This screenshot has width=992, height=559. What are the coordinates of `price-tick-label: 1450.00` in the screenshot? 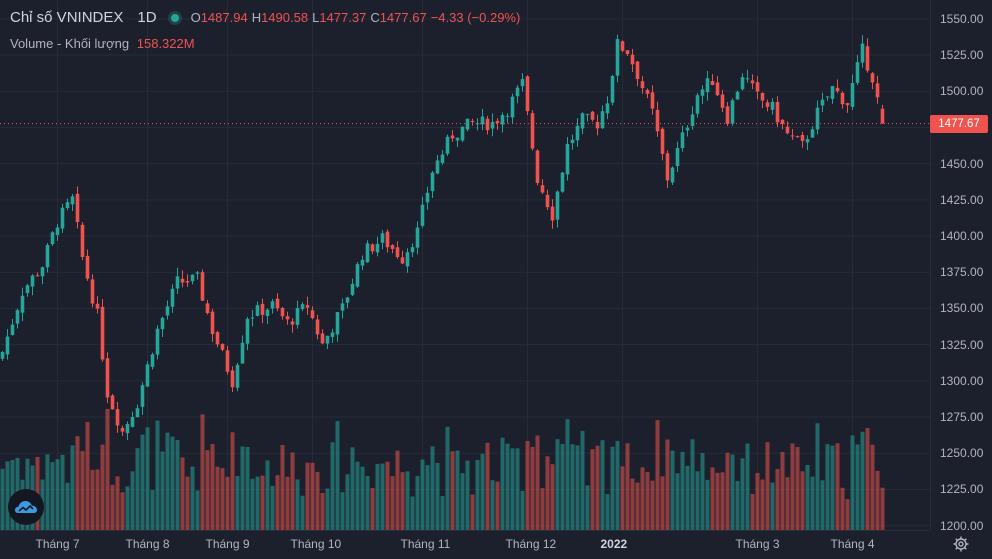 It's located at (962, 163).